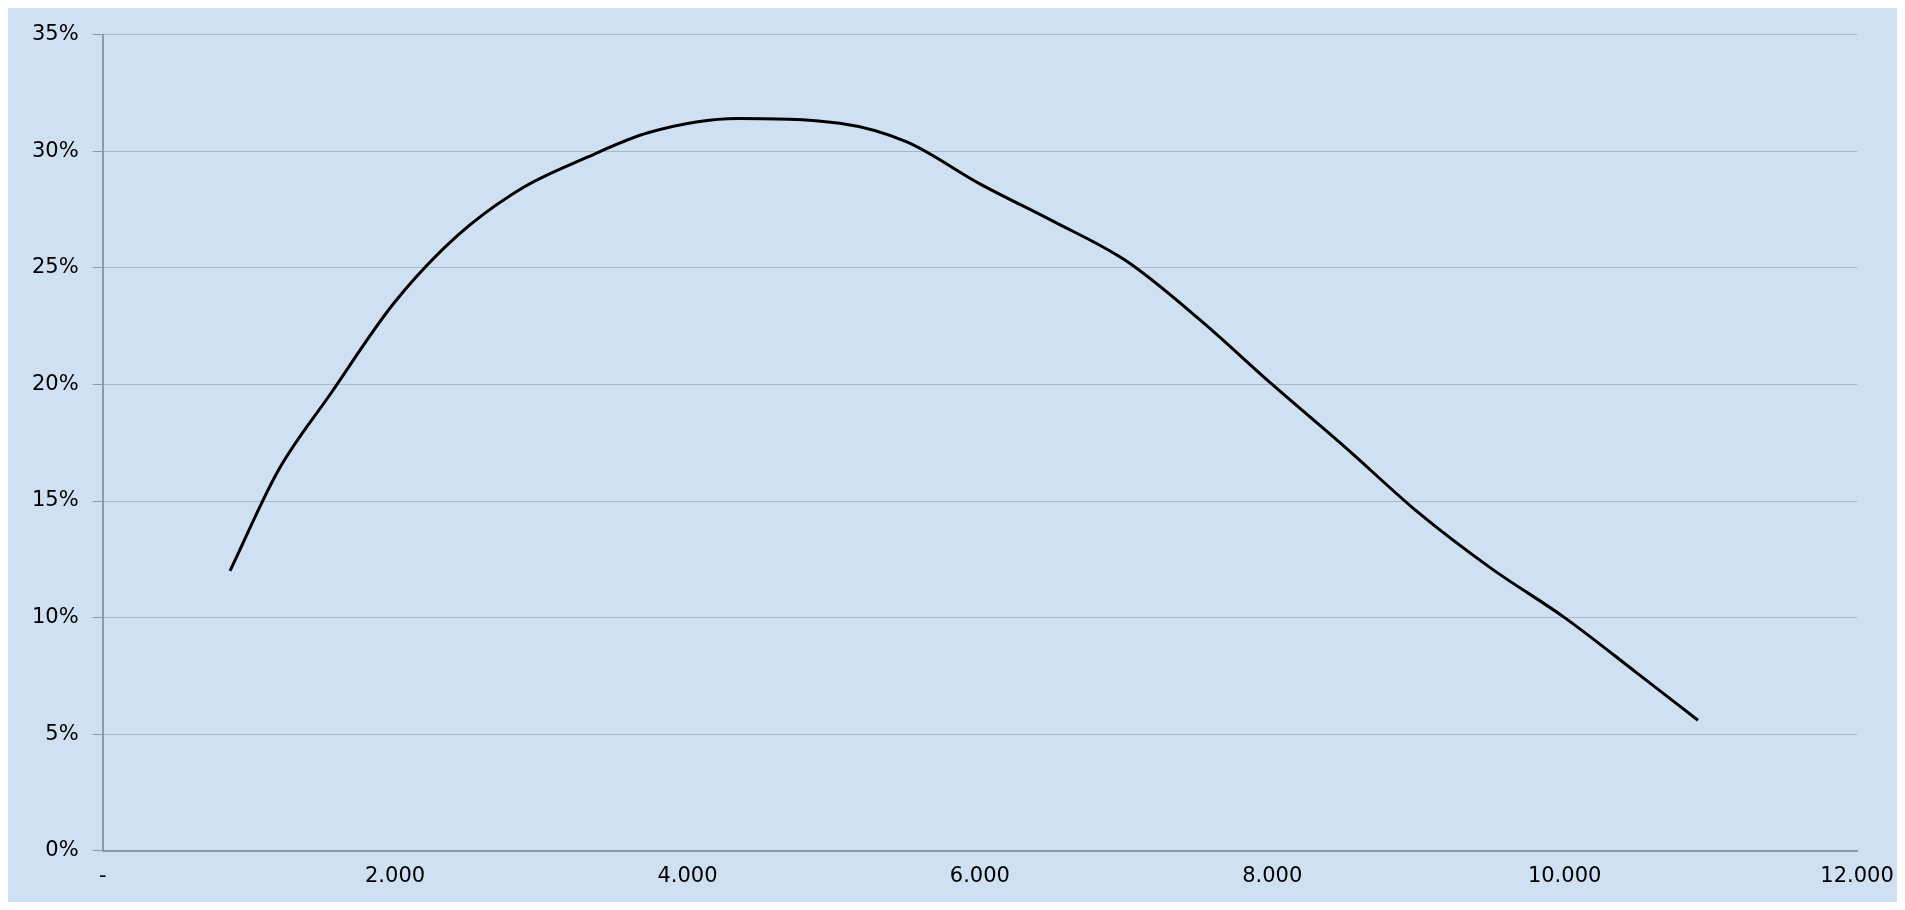 The width and height of the screenshot is (1905, 910). What do you see at coordinates (687, 874) in the screenshot?
I see `x-tick-label: 4.000` at bounding box center [687, 874].